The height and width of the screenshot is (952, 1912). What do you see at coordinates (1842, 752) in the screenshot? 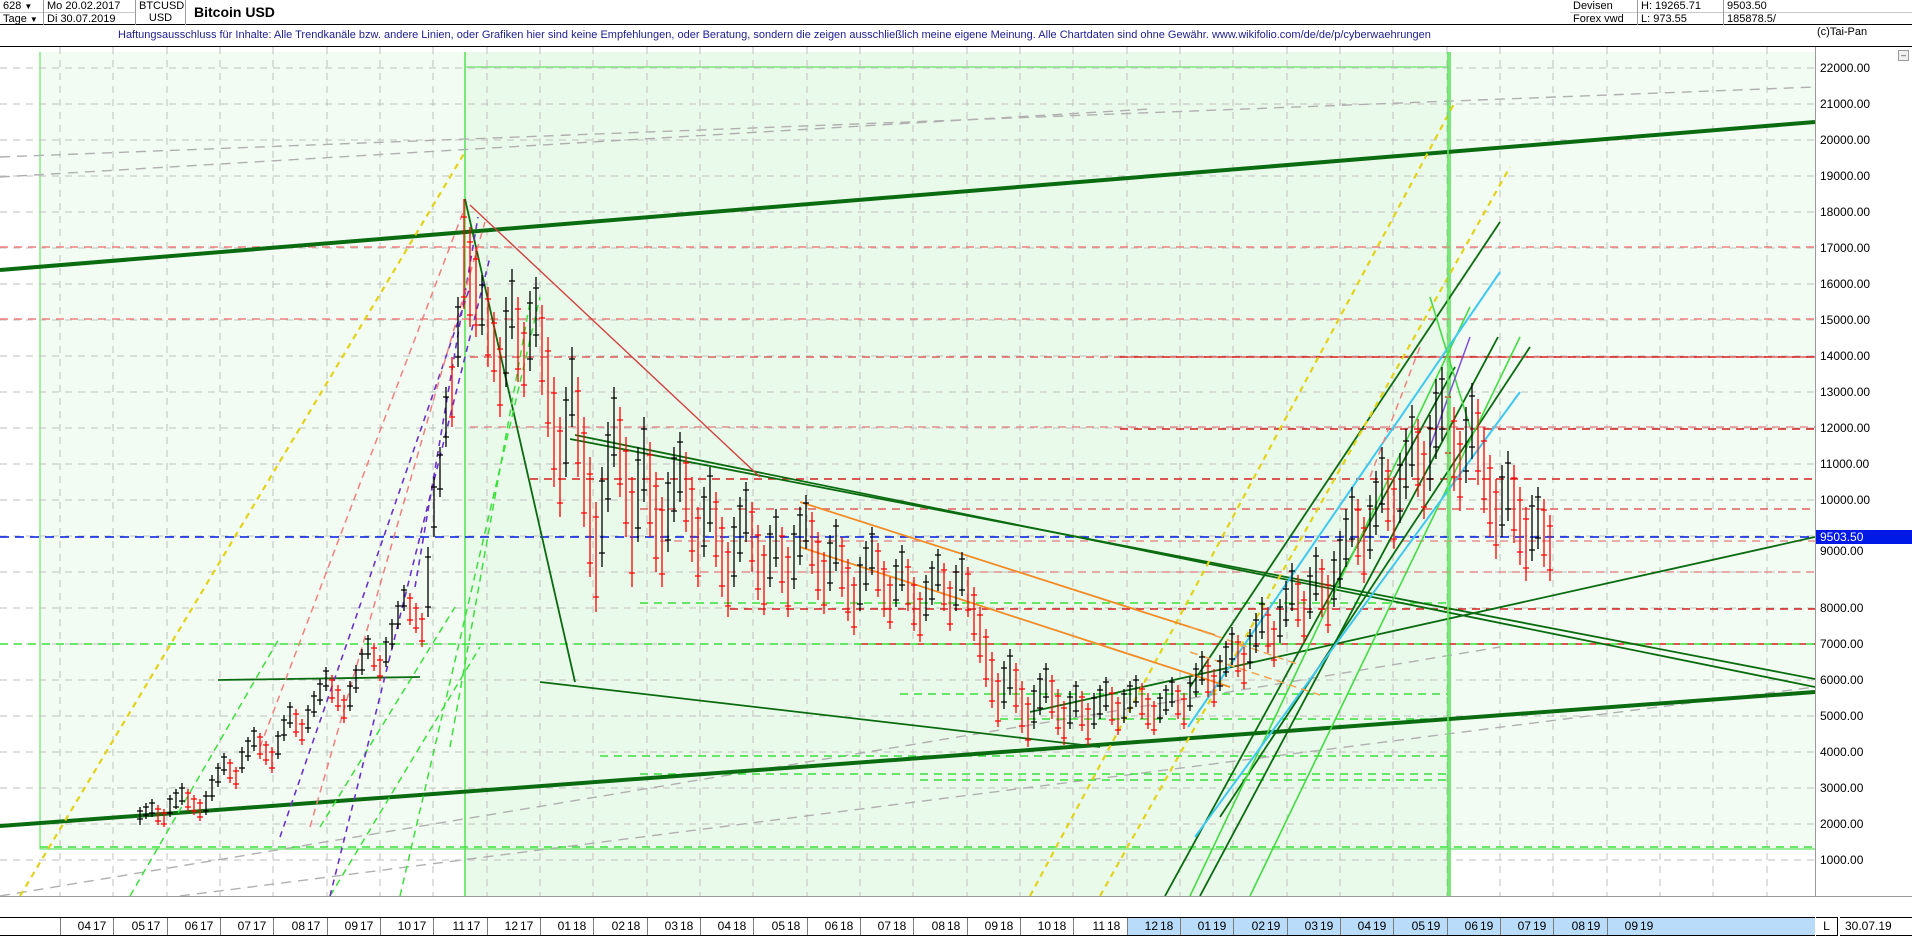
I see `price-tick: 4000.00` at bounding box center [1842, 752].